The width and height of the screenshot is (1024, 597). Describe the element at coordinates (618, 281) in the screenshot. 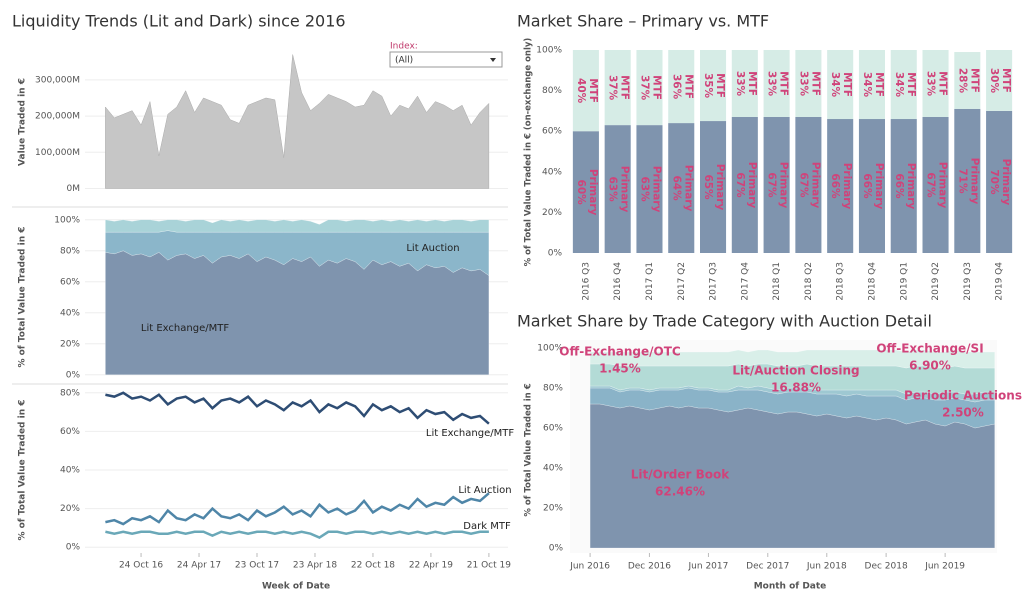

I see `x-tick-label: 2016 Q4` at that location.